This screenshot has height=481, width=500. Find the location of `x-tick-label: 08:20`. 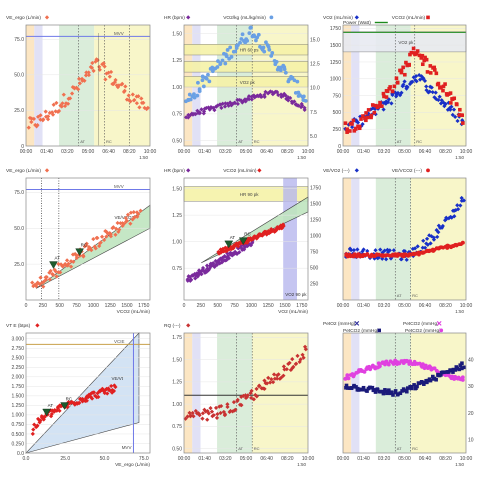

x-tick-label: 08:20 is located at coordinates (445, 306).